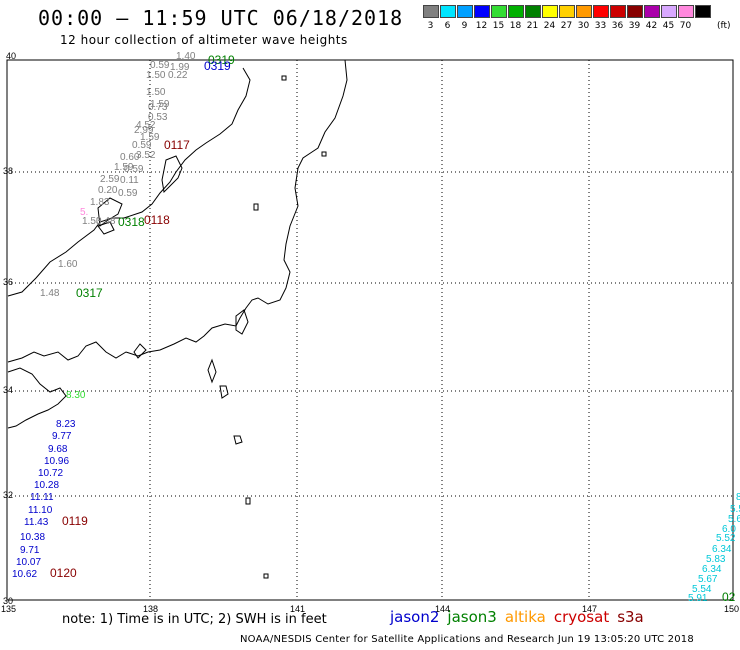  Describe the element at coordinates (180, 67) in the screenshot. I see `swh-value-label: 1.99` at that location.